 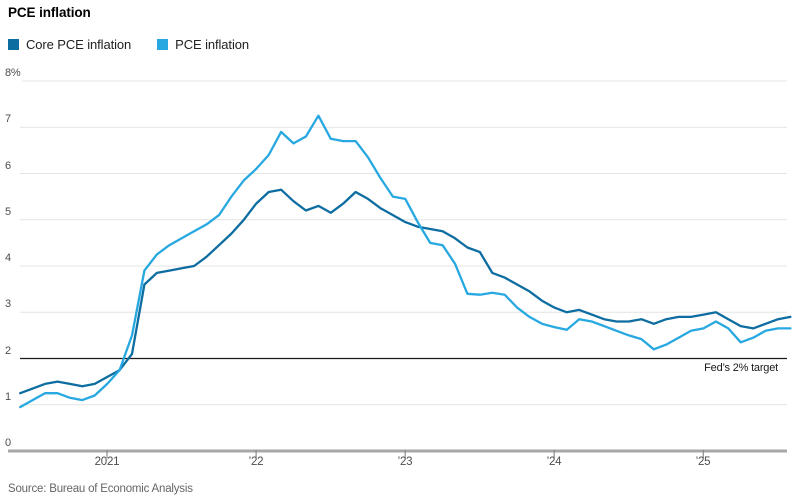 I want to click on pce-swatch-icon, so click(x=163, y=44).